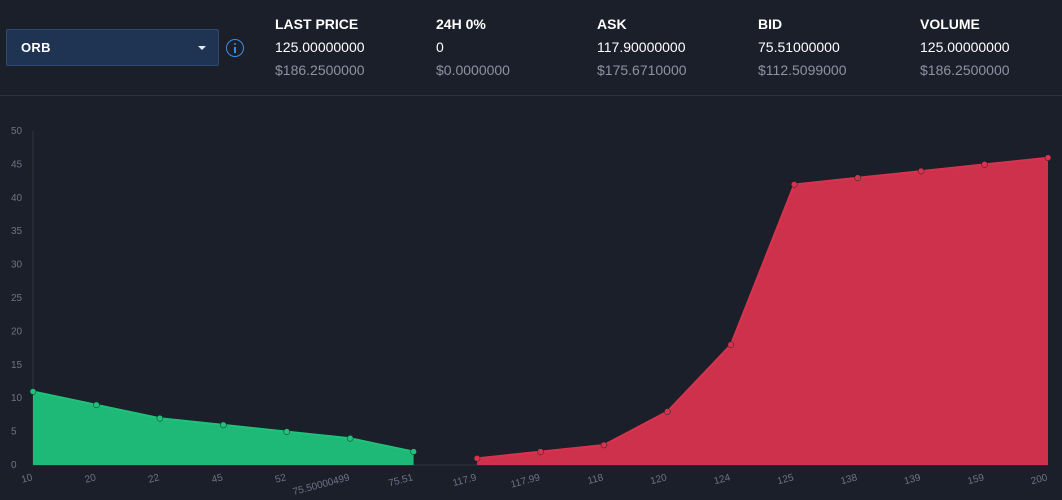  Describe the element at coordinates (36, 47) in the screenshot. I see `market-select-value: ORB` at that location.